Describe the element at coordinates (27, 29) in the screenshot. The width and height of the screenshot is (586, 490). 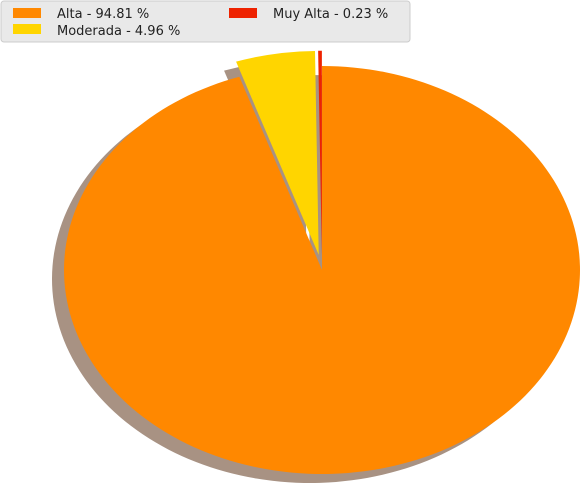
I see `legend-swatch-moderada` at that location.